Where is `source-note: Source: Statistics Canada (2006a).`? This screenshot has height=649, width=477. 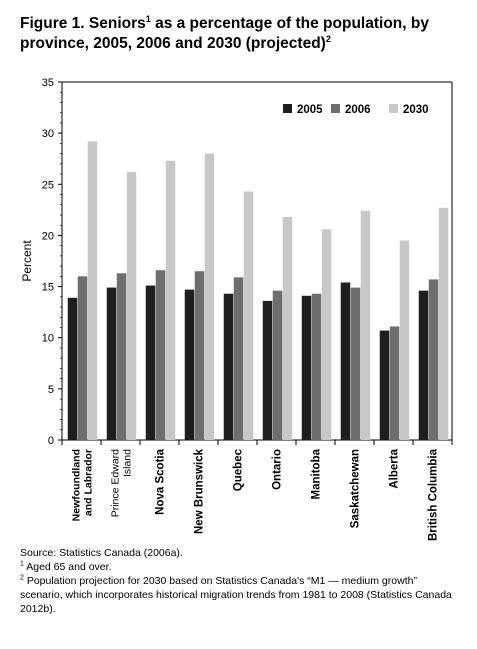 source-note: Source: Statistics Canada (2006a). is located at coordinates (101, 553).